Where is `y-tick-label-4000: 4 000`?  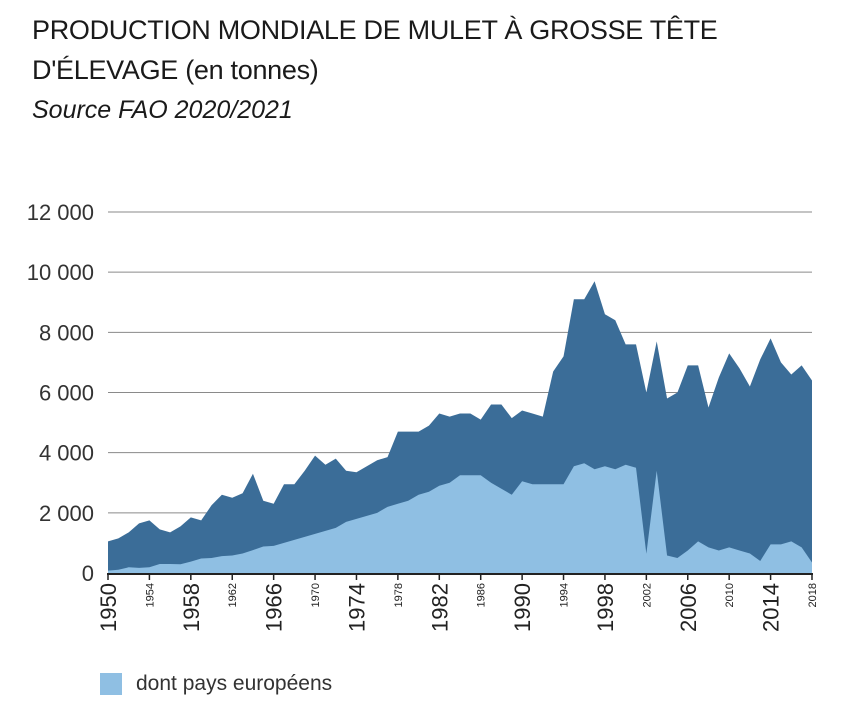 y-tick-label-4000: 4 000 is located at coordinates (66, 453).